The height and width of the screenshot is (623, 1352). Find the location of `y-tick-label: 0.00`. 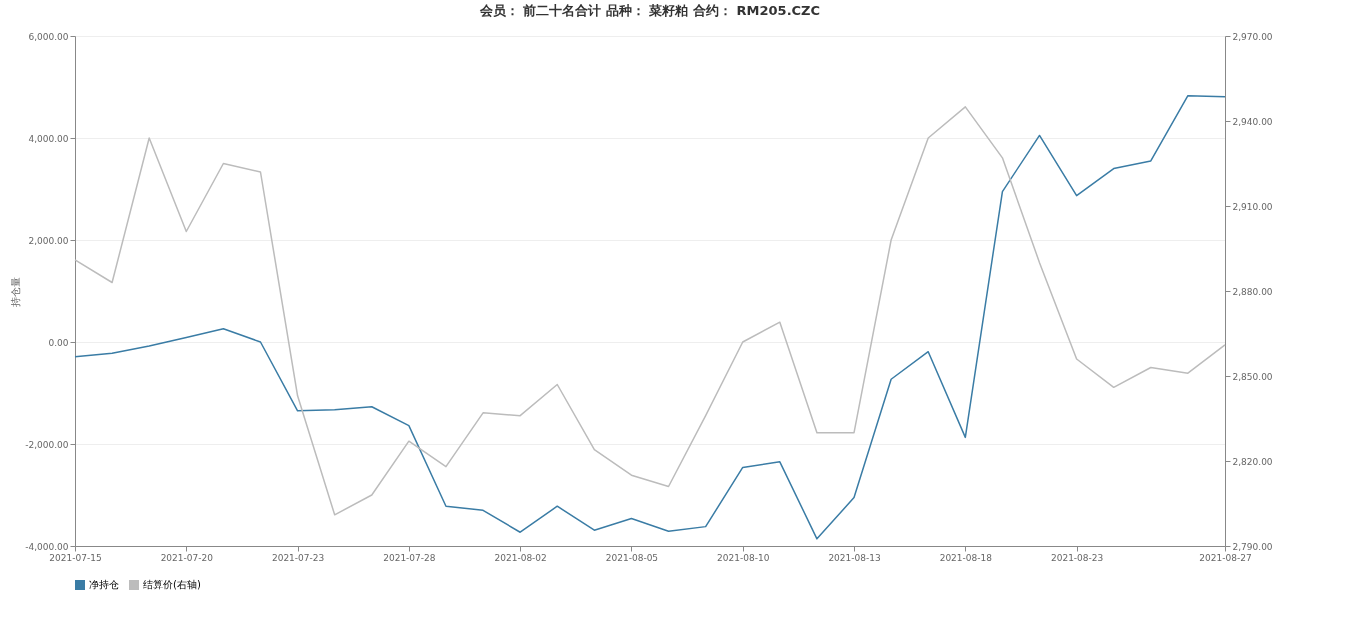

y-tick-label: 0.00 is located at coordinates (58, 342).